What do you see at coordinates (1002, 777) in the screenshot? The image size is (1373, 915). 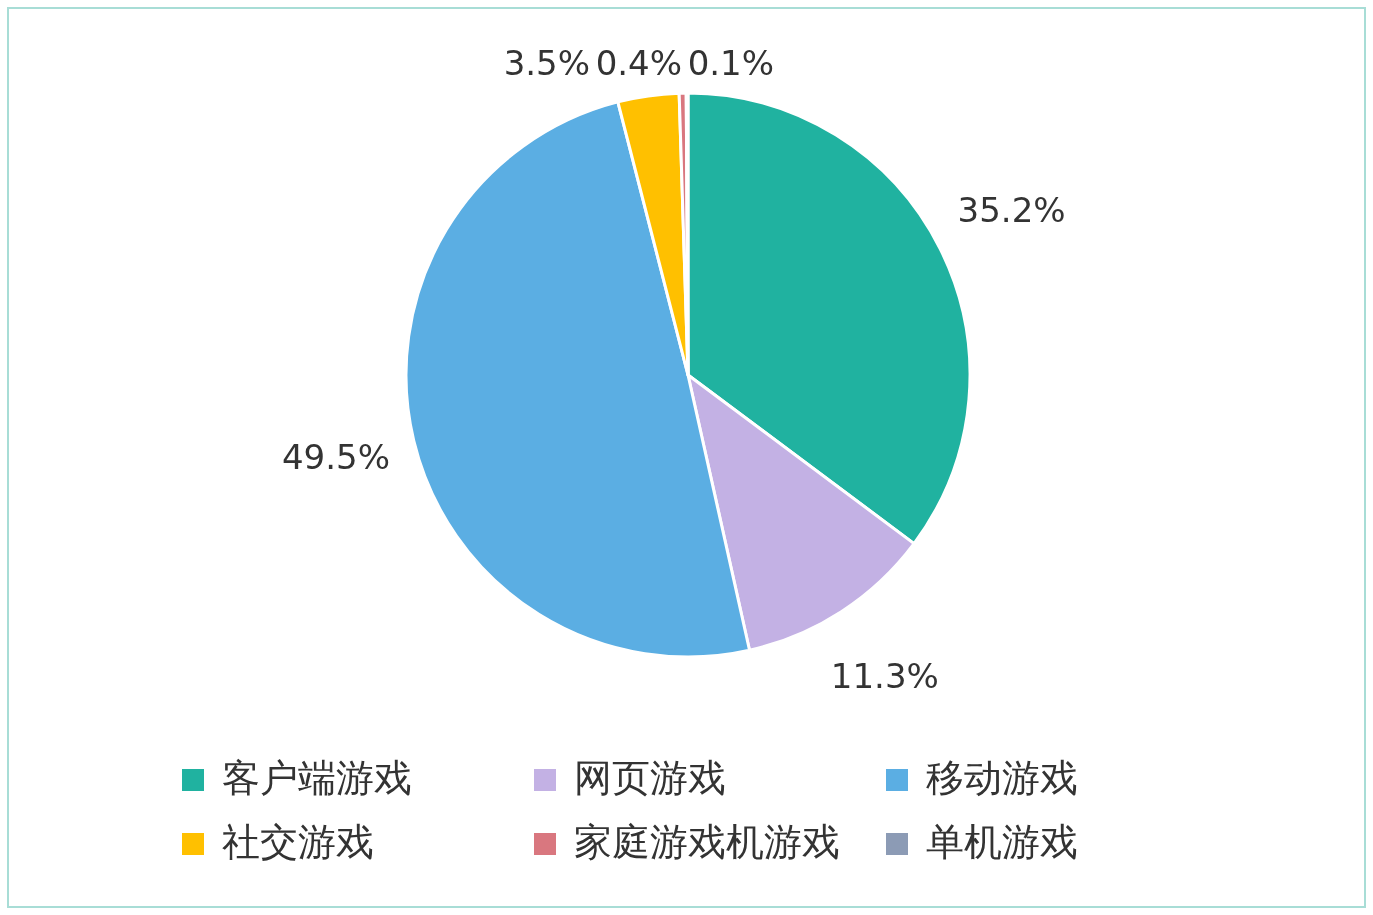 I see `legend-label: 移动游戏` at bounding box center [1002, 777].